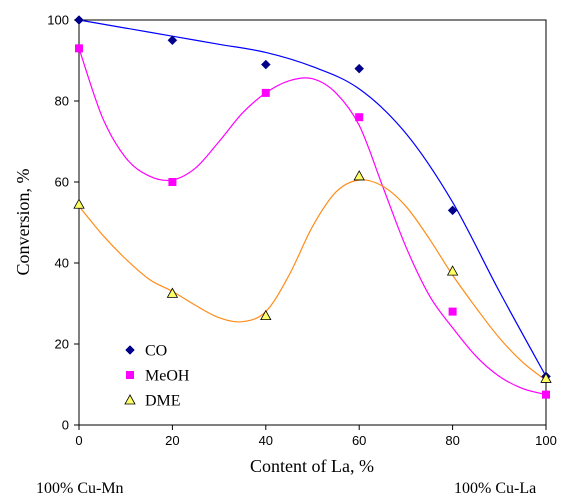  I want to click on x-tick-label: 100, so click(546, 440).